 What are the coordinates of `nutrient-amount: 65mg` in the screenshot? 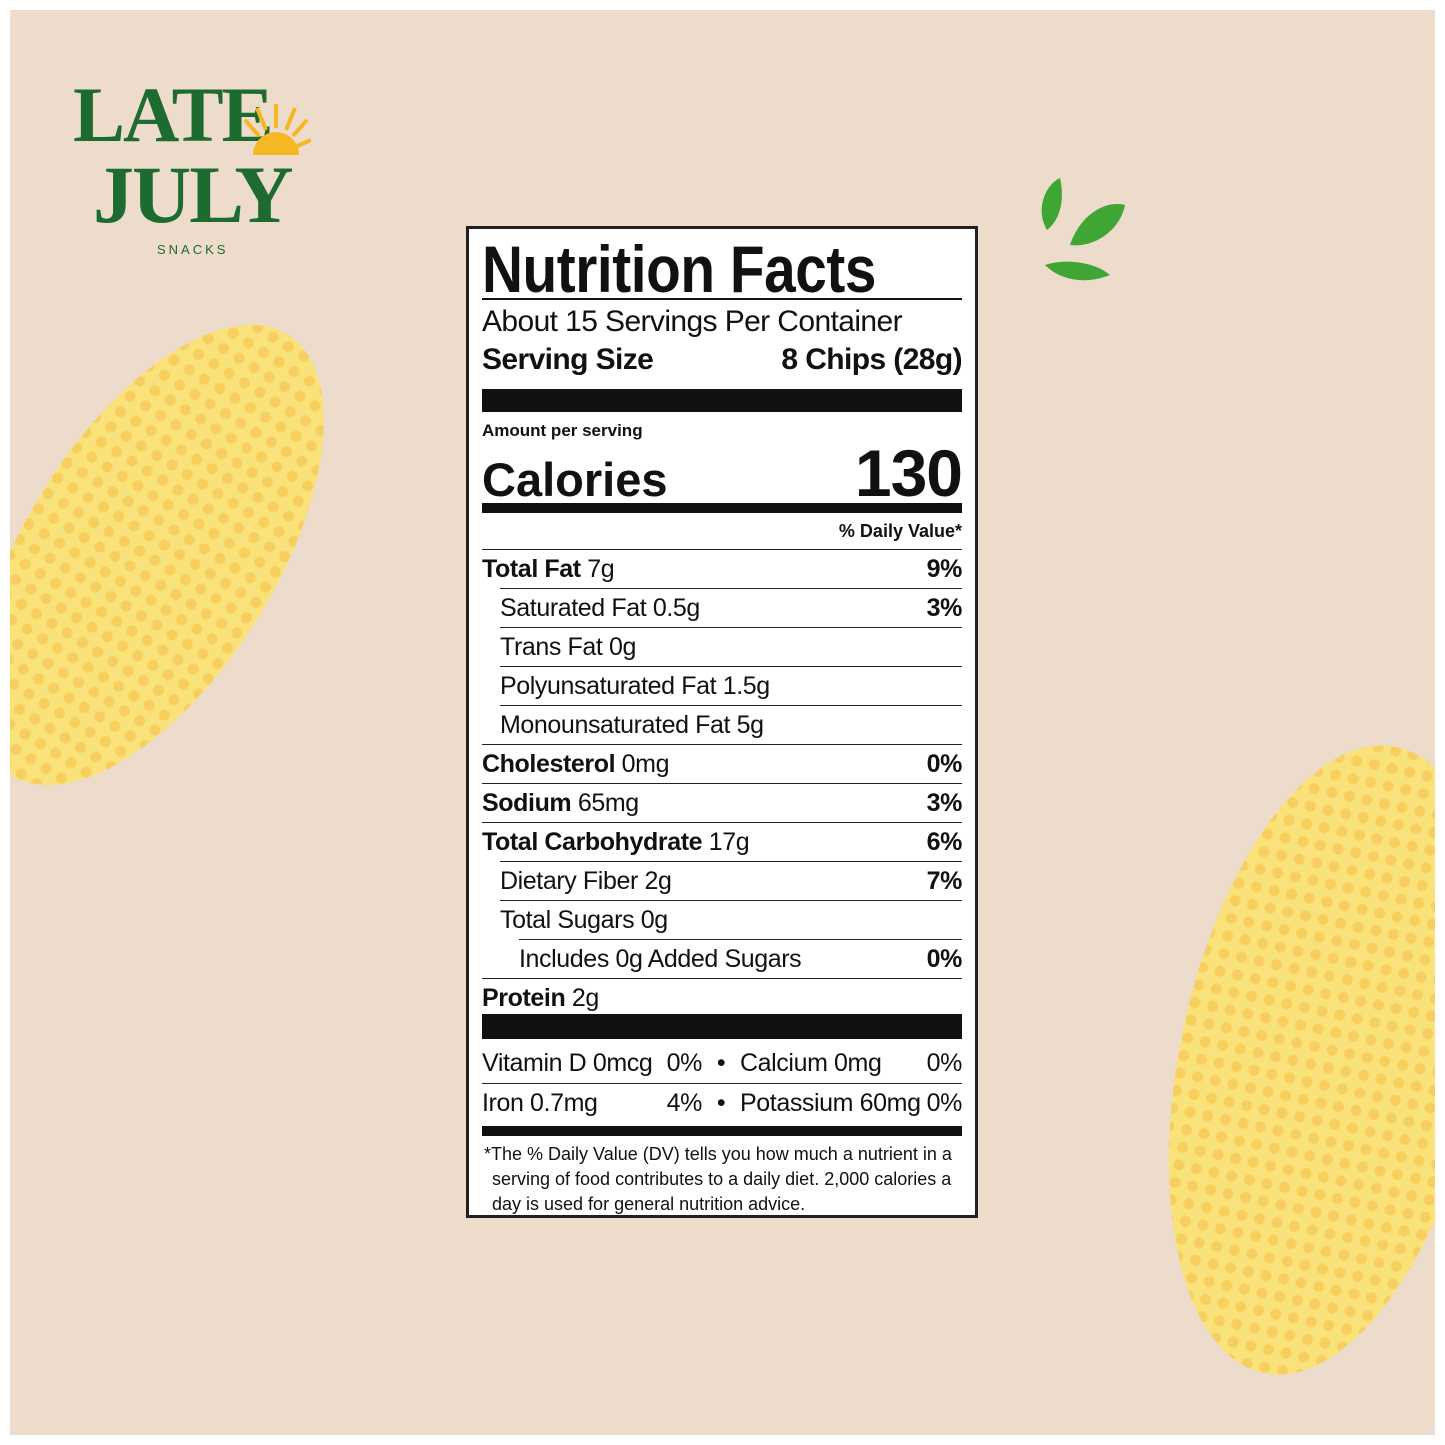 It's located at (608, 803).